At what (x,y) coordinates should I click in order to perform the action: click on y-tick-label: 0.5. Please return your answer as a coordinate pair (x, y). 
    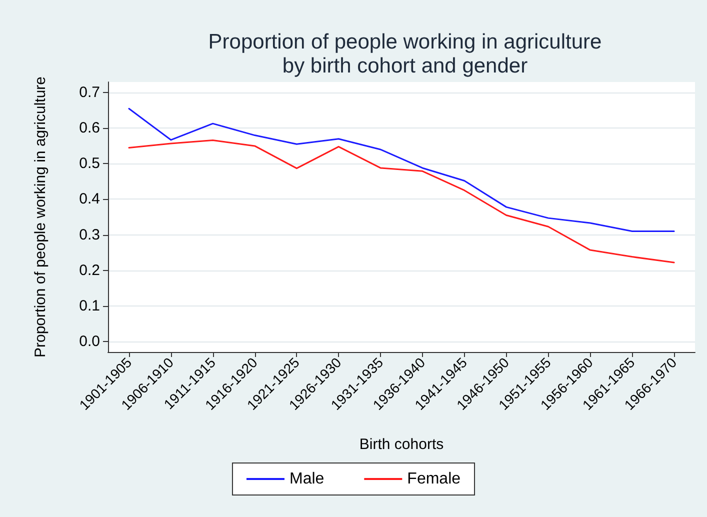
    Looking at the image, I should click on (89, 163).